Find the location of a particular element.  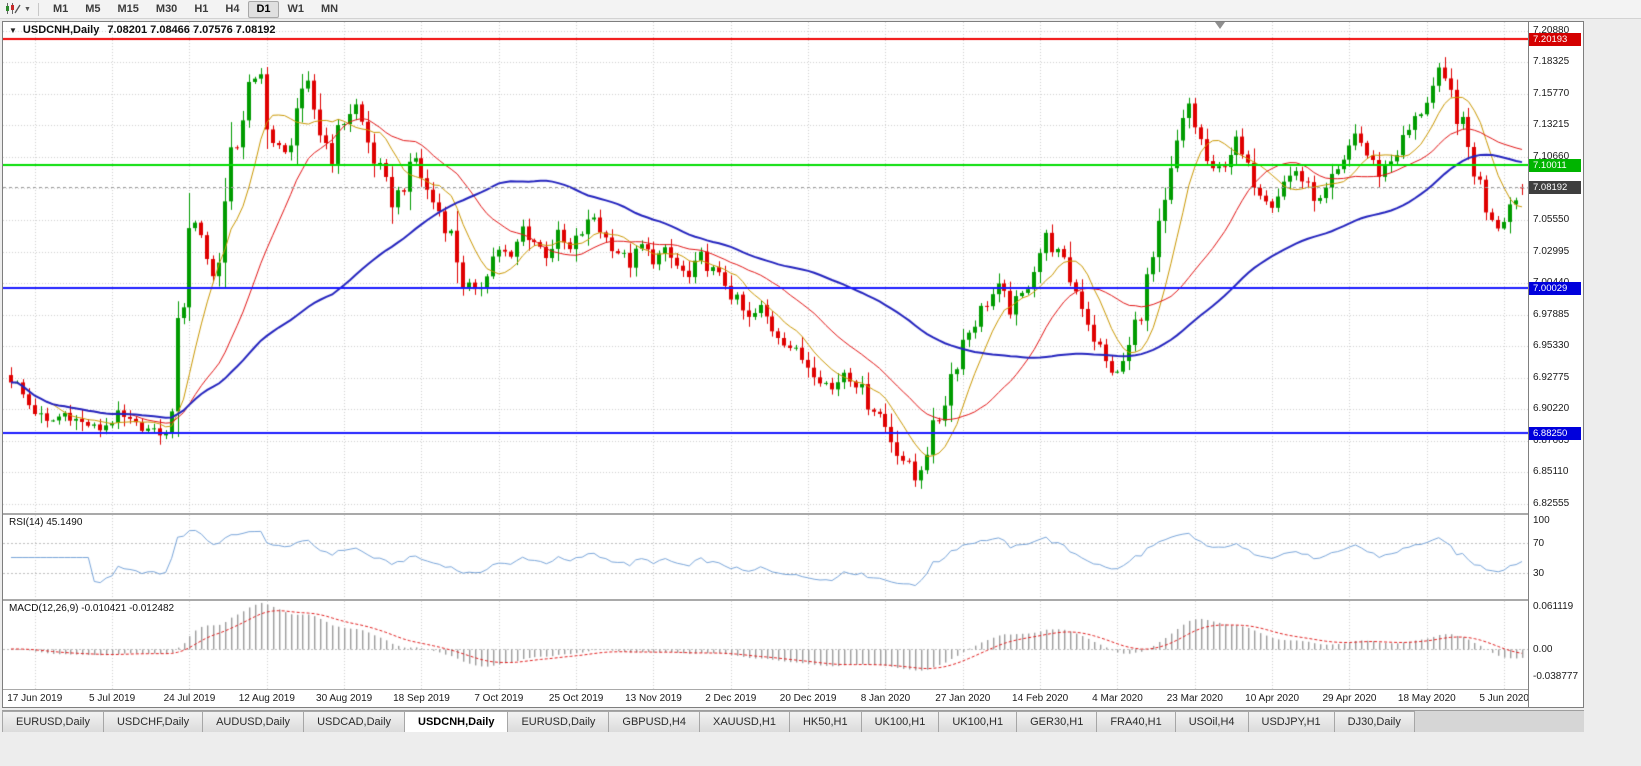

price-tick-label: 6.90220 is located at coordinates (1551, 409).